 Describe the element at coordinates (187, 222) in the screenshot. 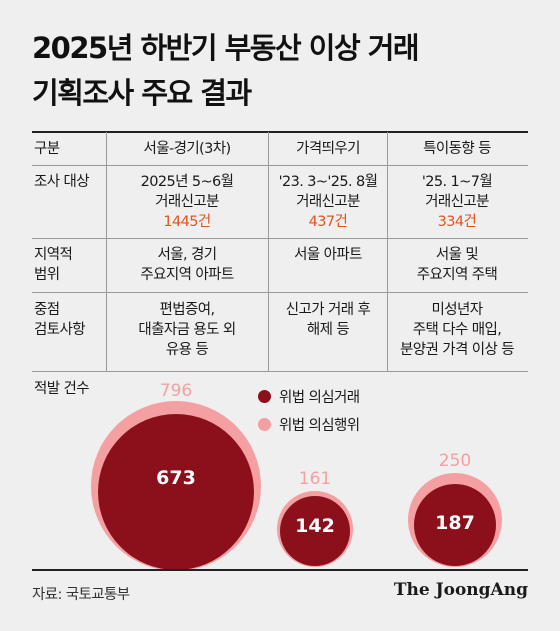

I see `target-count: 1445건` at that location.